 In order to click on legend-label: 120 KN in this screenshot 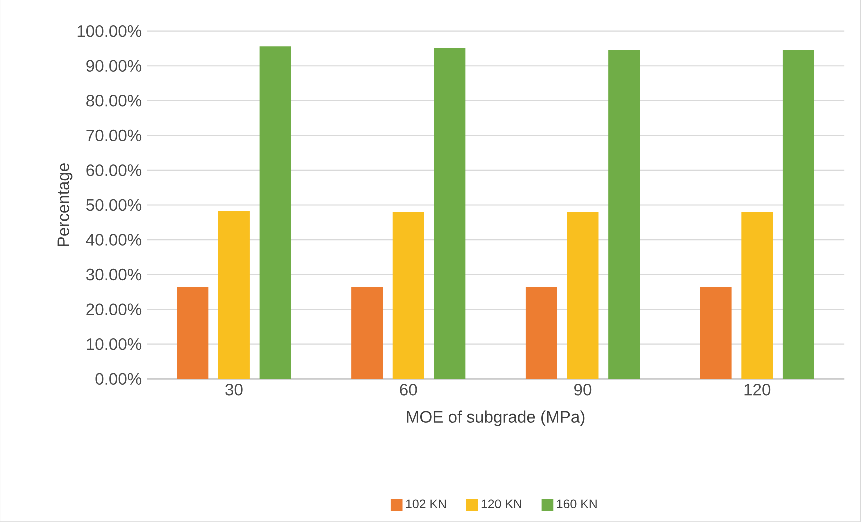, I will do `click(502, 504)`.